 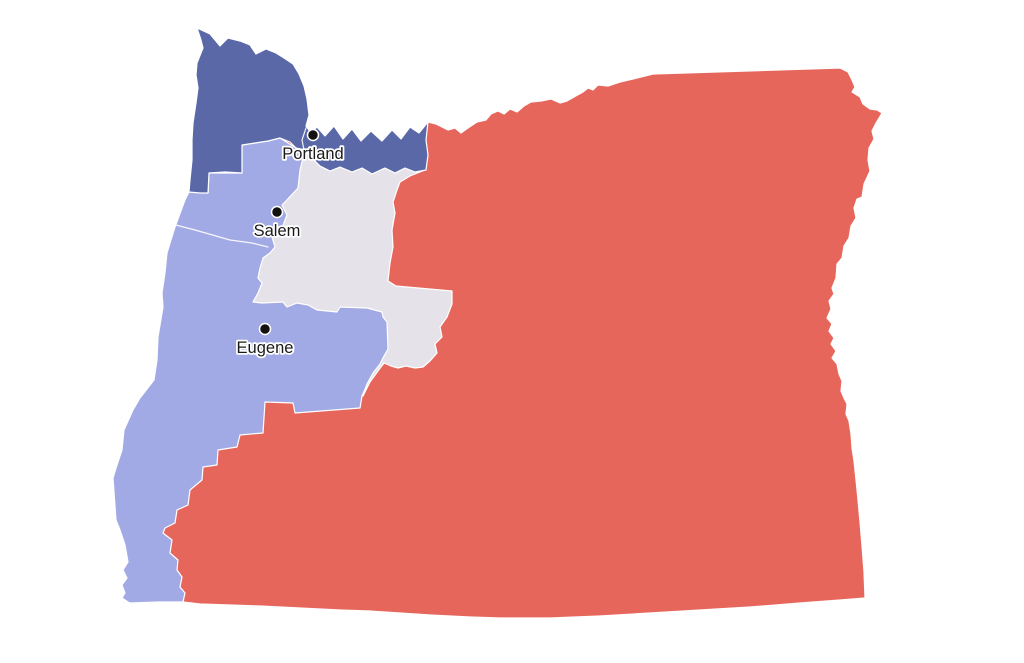 What do you see at coordinates (290, 243) in the screenshot?
I see `city-markers: Portland Salem Eugene` at bounding box center [290, 243].